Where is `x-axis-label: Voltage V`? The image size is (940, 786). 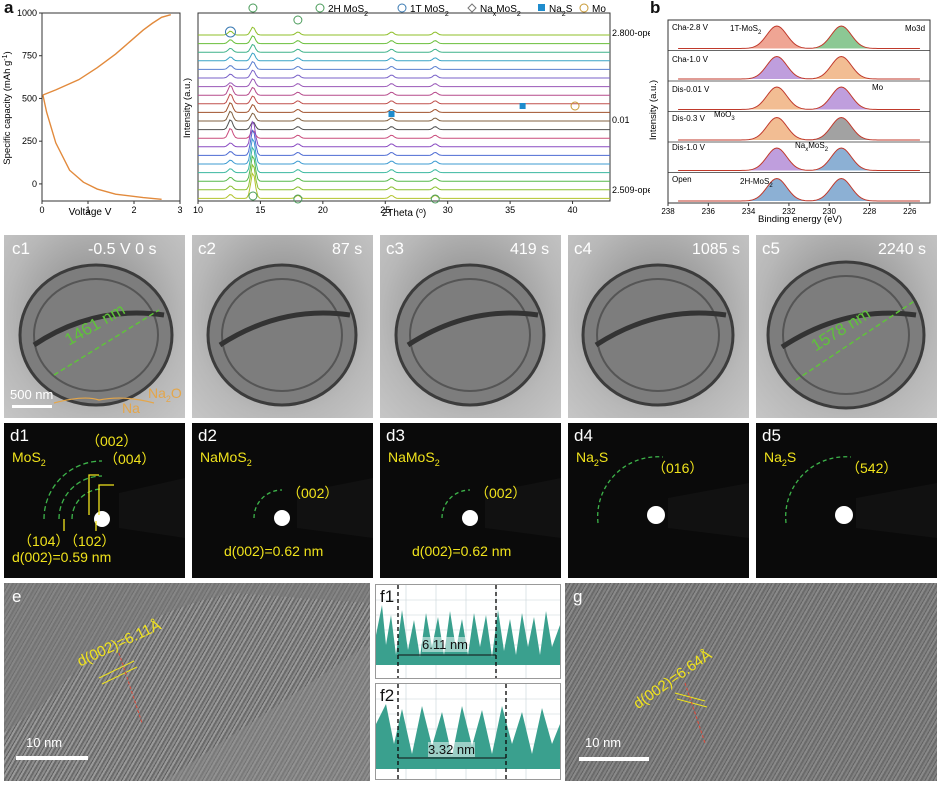
x-axis-label: Voltage V is located at coordinates (90, 212).